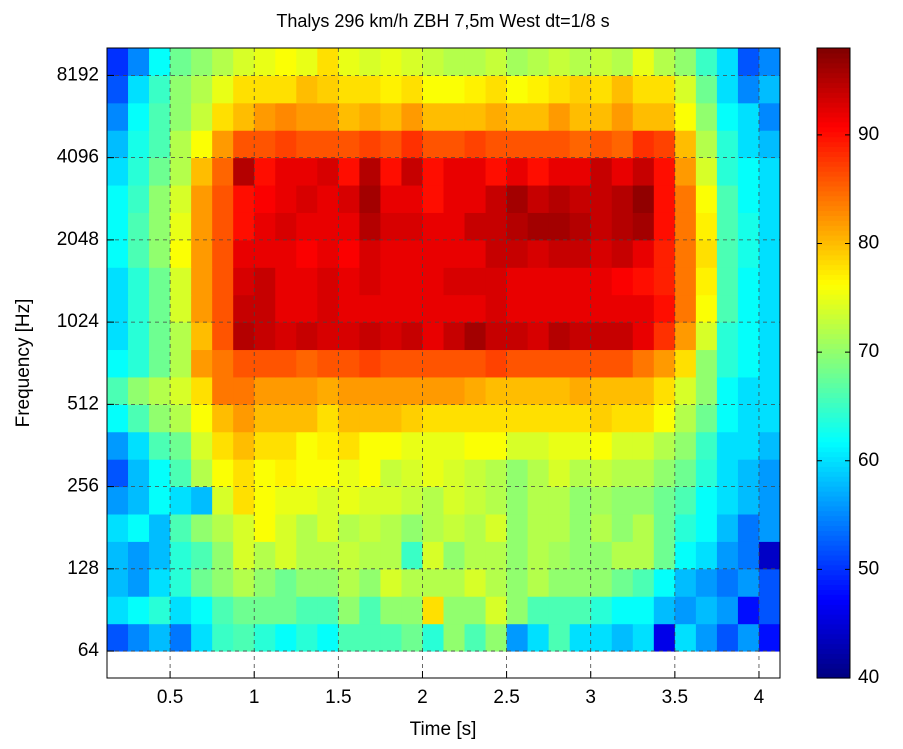 The height and width of the screenshot is (749, 903). Describe the element at coordinates (759, 697) in the screenshot. I see `x-tick-label: 4` at that location.